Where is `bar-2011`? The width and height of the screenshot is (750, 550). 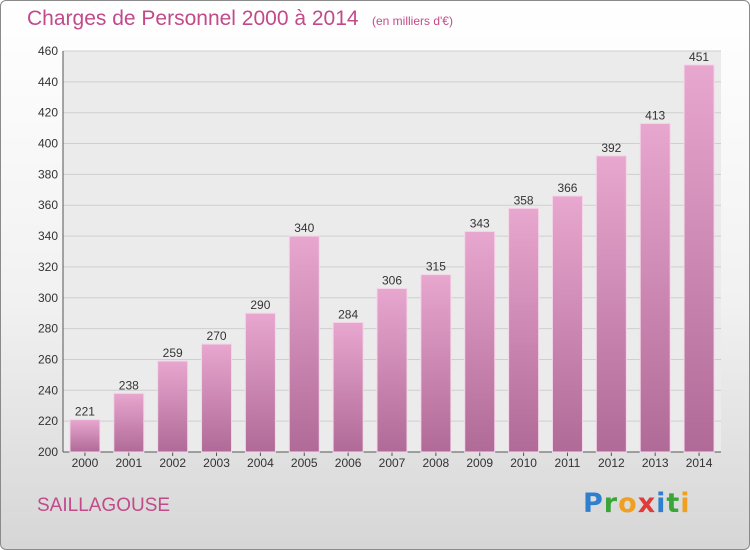
bar-2011 is located at coordinates (567, 324).